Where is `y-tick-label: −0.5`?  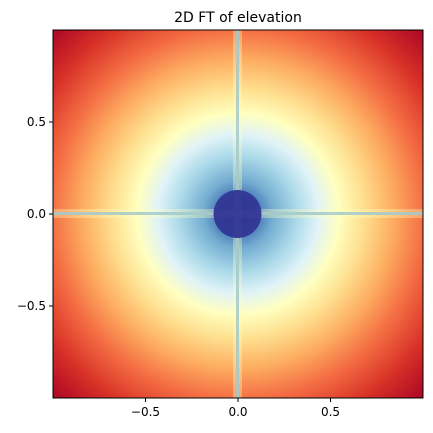
y-tick-label: −0.5 is located at coordinates (31, 306).